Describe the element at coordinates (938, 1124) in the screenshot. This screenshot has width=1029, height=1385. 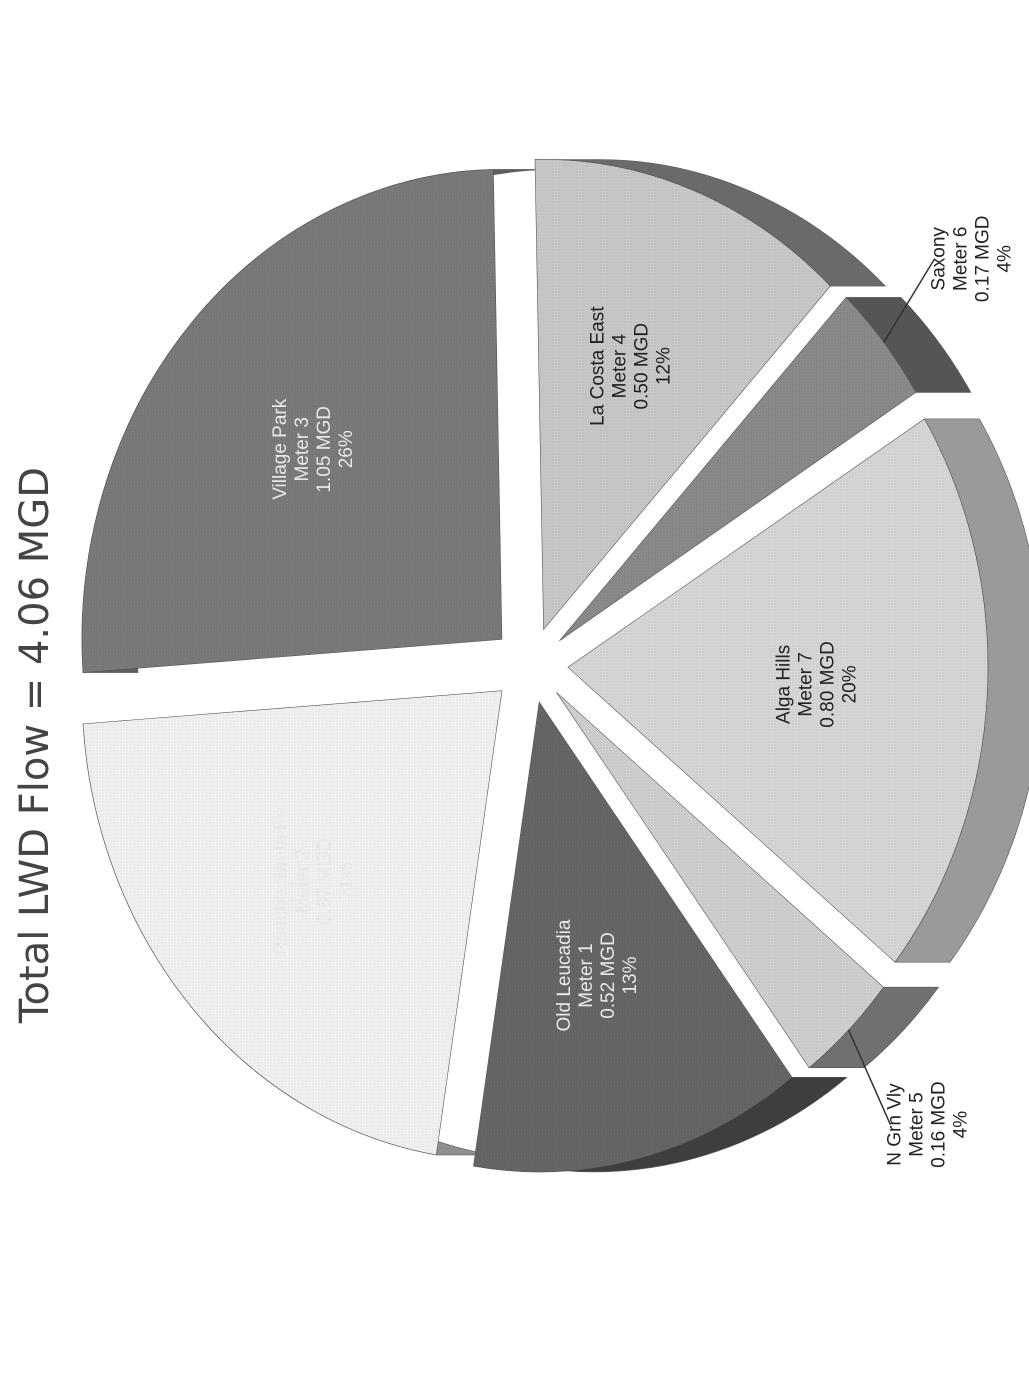
I see `data-label-line: 0.16 MGD` at that location.